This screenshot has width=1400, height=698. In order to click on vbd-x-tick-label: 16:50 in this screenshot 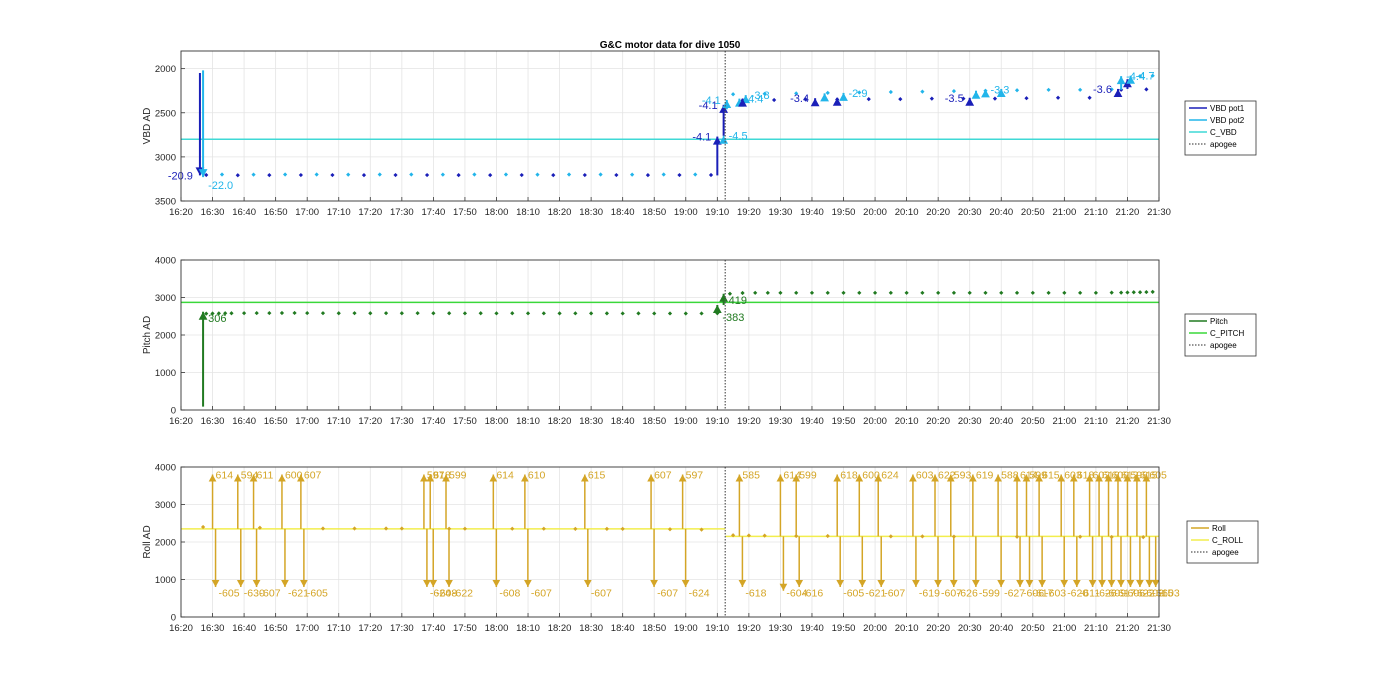, I will do `click(276, 212)`.